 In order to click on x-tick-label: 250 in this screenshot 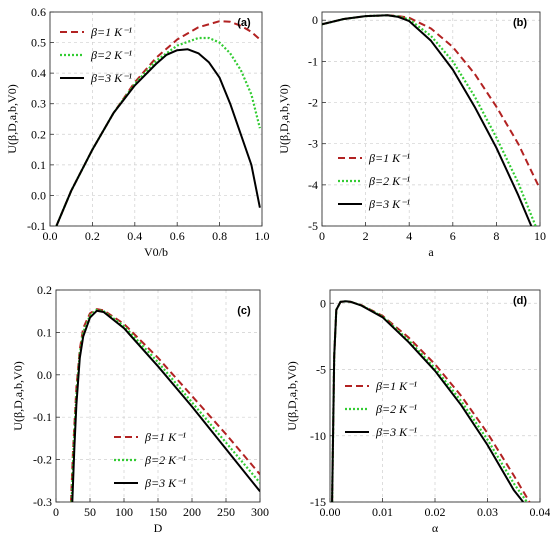, I will do `click(226, 512)`.